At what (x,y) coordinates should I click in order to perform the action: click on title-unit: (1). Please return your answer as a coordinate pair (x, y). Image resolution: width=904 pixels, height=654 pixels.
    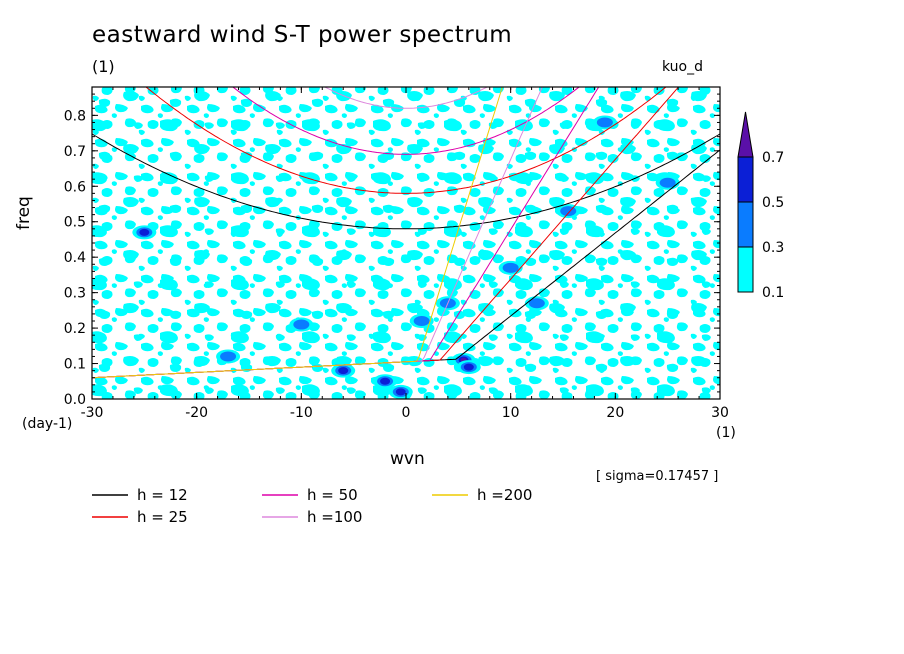
    Looking at the image, I should click on (103, 66).